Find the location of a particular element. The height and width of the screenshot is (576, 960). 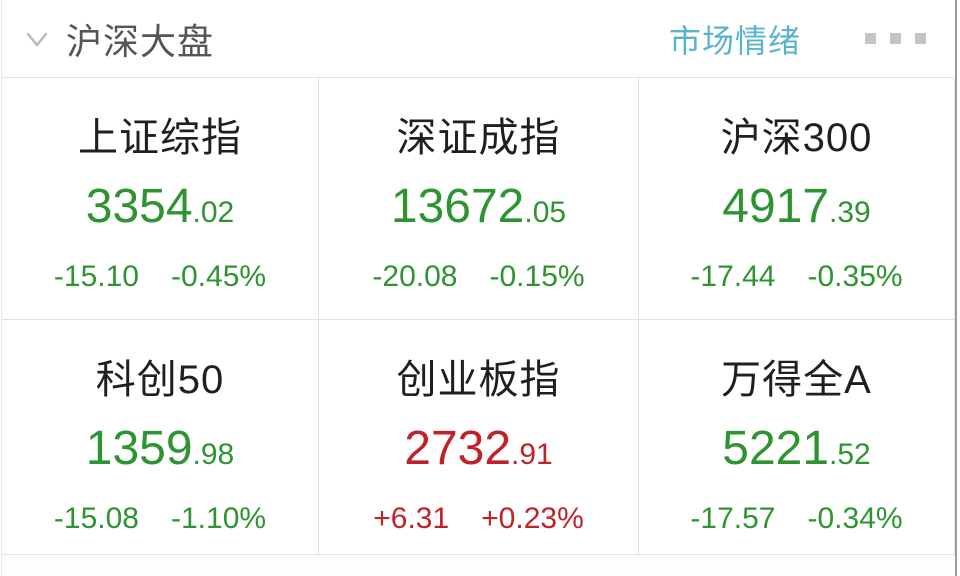

index-change: -20.08 -0.15% is located at coordinates (478, 276).